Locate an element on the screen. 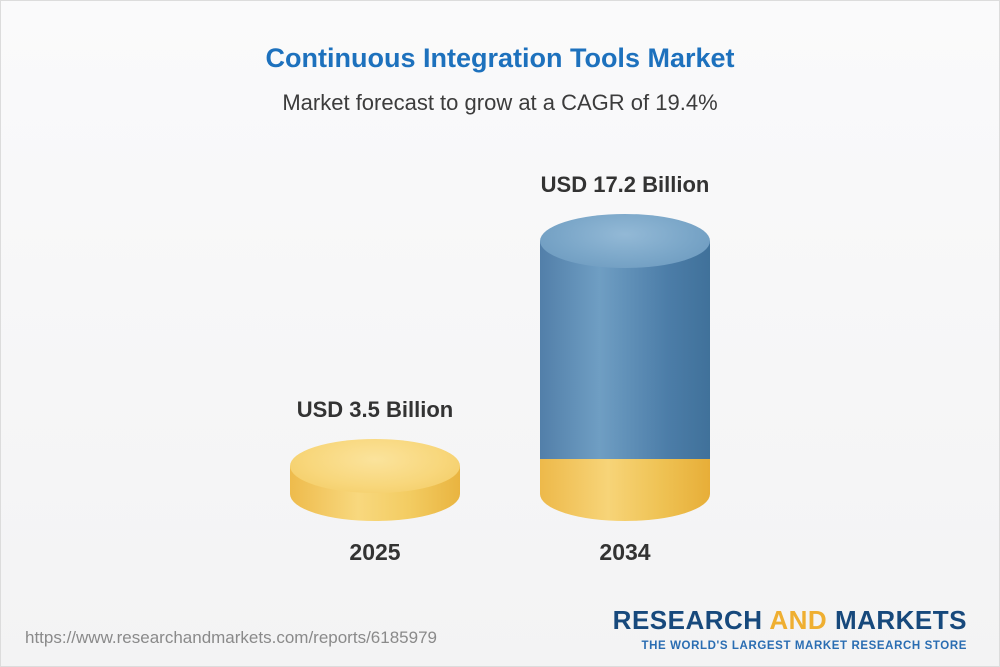 The image size is (1000, 667). logo-word-markets: MARKETS is located at coordinates (900, 620).